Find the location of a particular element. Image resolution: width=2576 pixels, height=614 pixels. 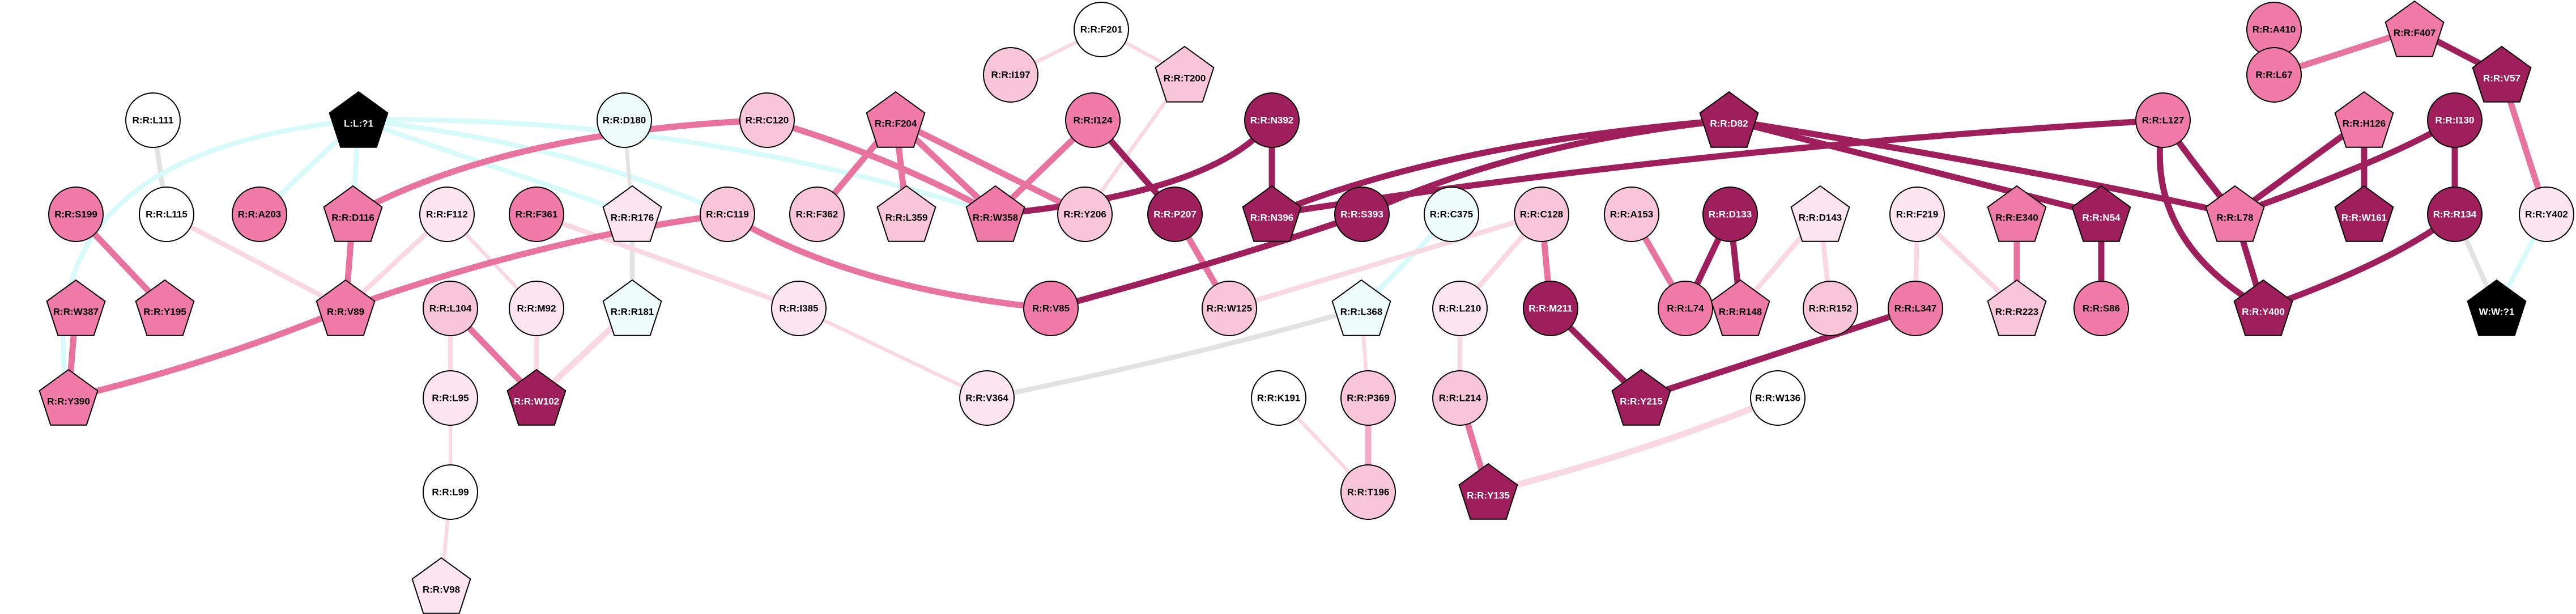

node-d116: R:R:D116 is located at coordinates (353, 213).